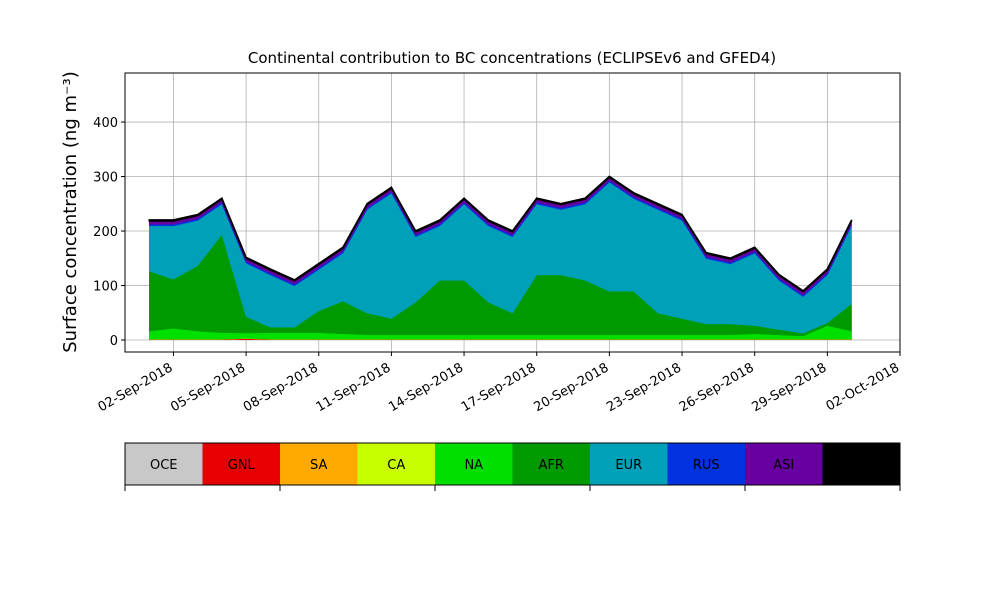 This screenshot has height=600, width=1000. Describe the element at coordinates (114, 341) in the screenshot. I see `y-tick-label: 0` at that location.